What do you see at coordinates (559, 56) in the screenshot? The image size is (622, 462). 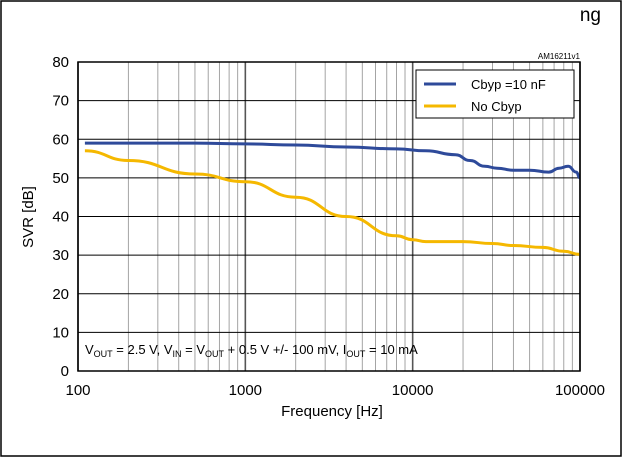 I see `figure-id-label: AM16211v1` at bounding box center [559, 56].